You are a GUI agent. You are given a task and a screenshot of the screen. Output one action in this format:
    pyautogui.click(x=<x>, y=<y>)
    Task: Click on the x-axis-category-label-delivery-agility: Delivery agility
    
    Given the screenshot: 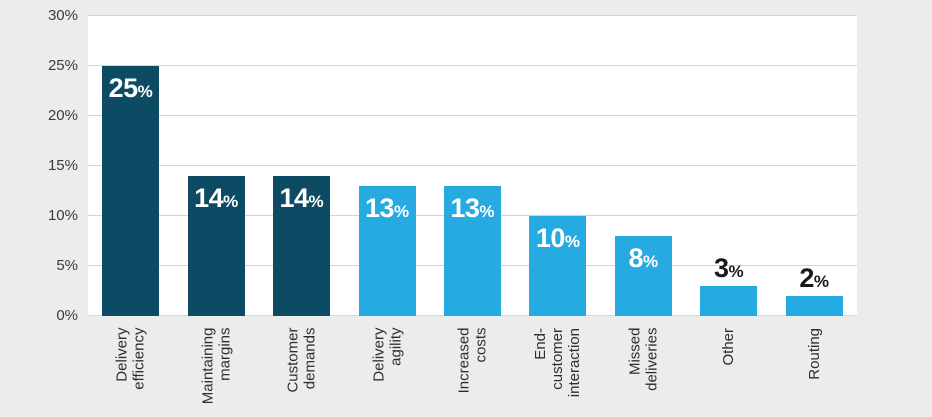 What is the action you would take?
    pyautogui.click(x=387, y=370)
    